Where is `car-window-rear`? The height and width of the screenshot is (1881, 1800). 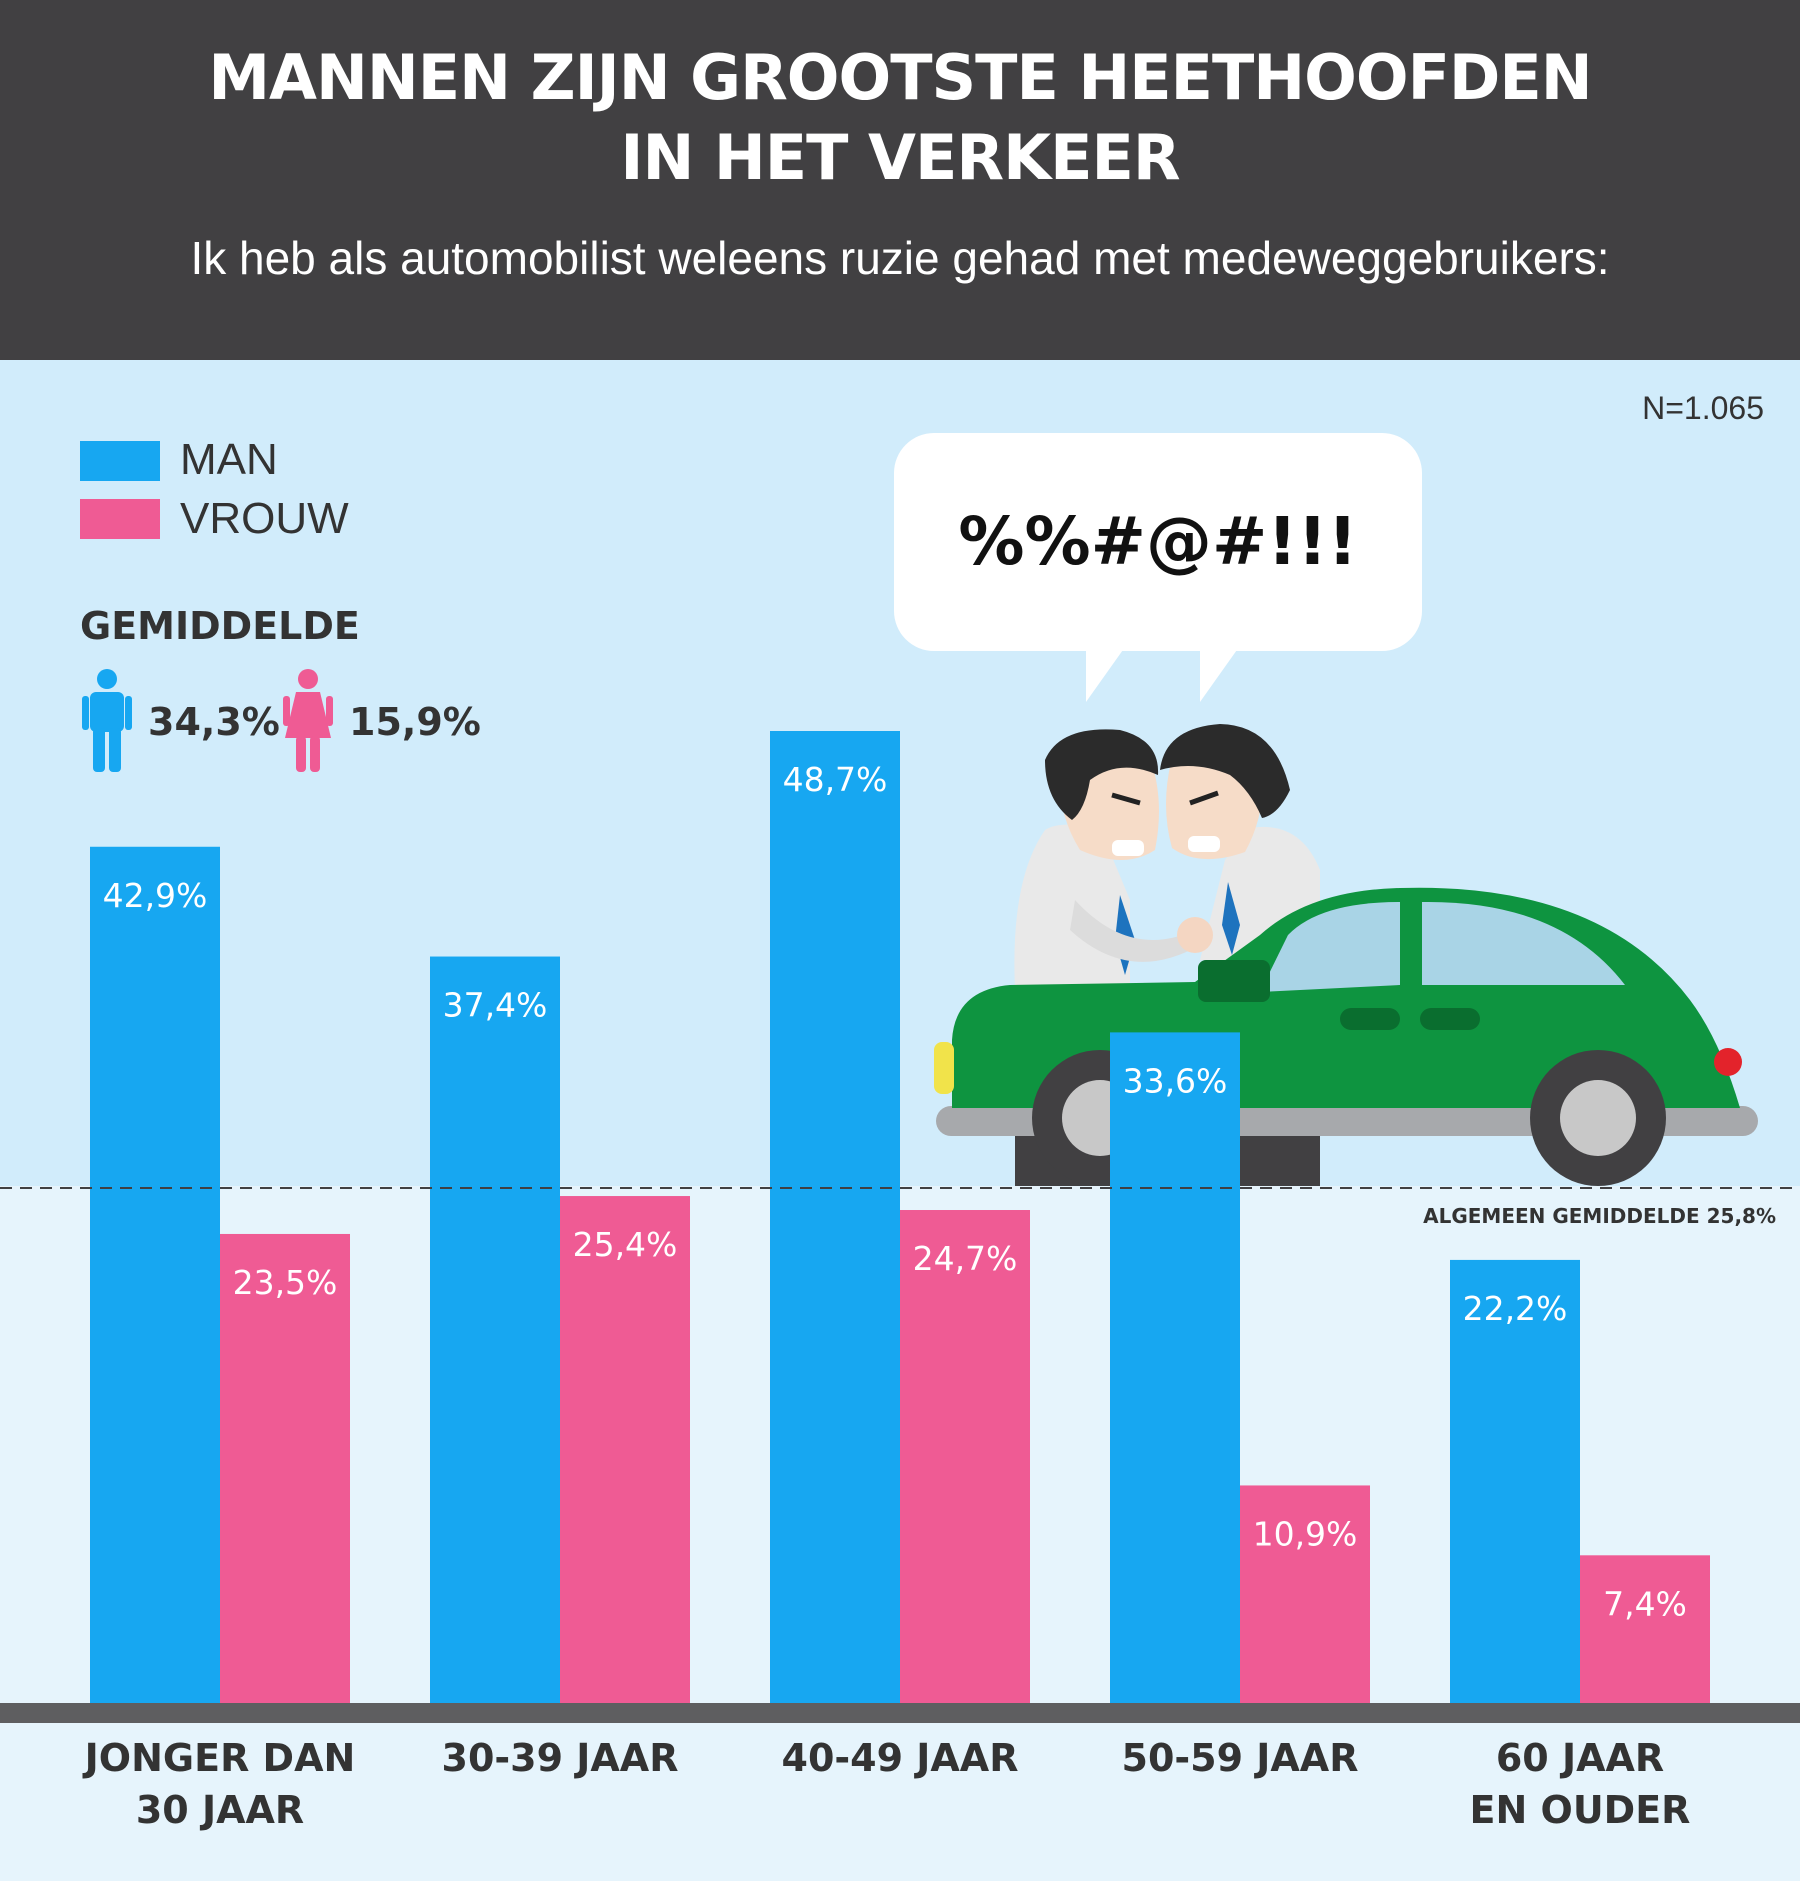 car-window-rear is located at coordinates (1523, 943).